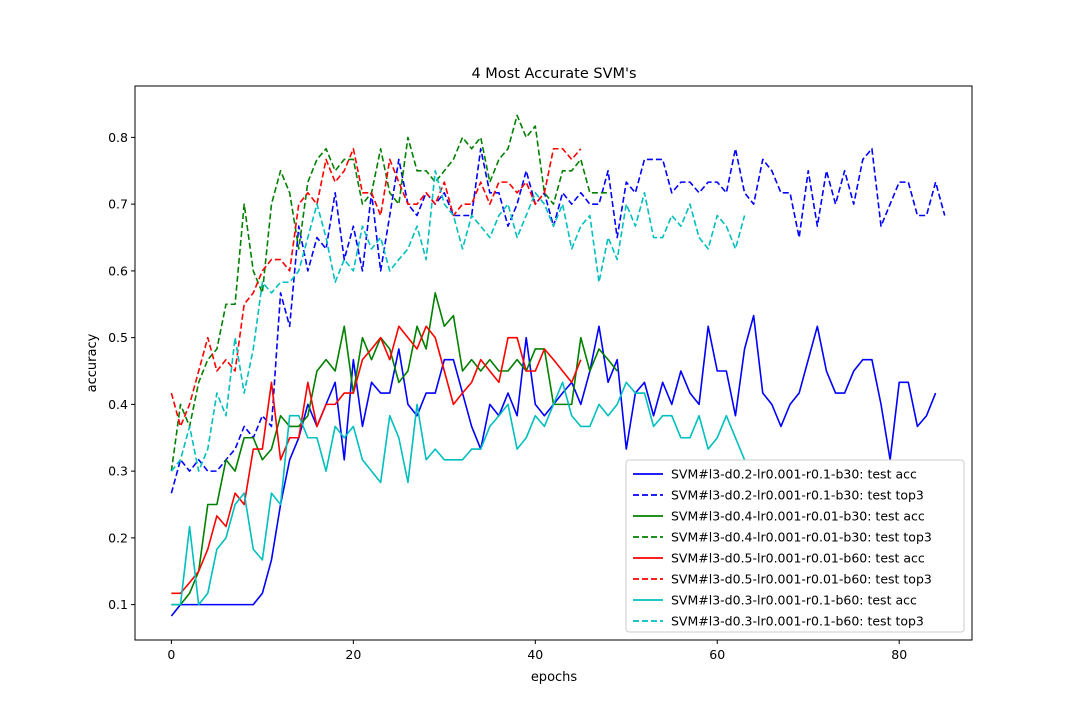  I want to click on y-tick-label: 0.1, so click(118, 604).